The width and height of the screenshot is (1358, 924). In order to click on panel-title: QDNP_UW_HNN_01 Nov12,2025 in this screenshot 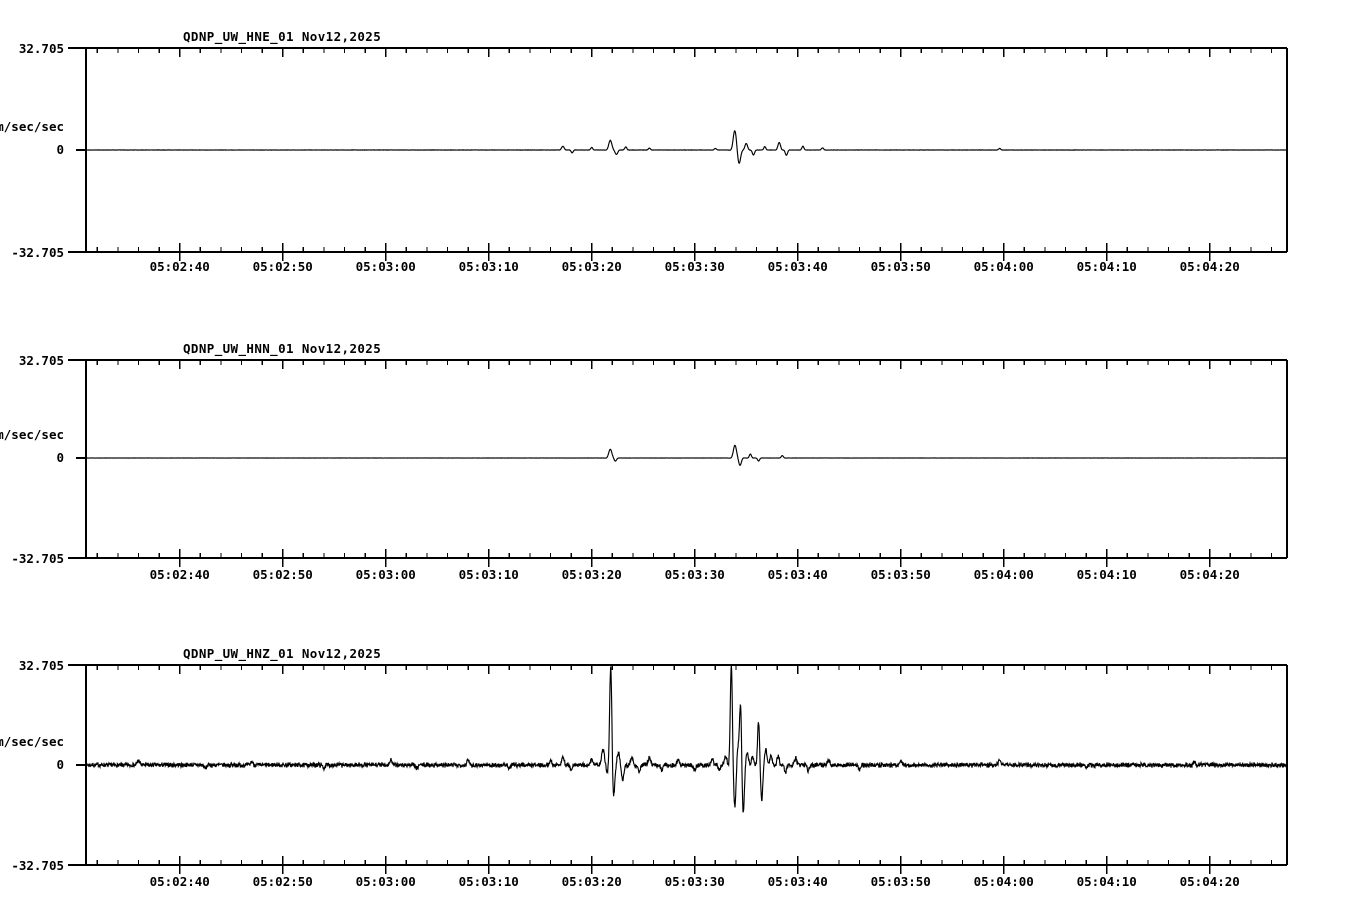, I will do `click(282, 349)`.